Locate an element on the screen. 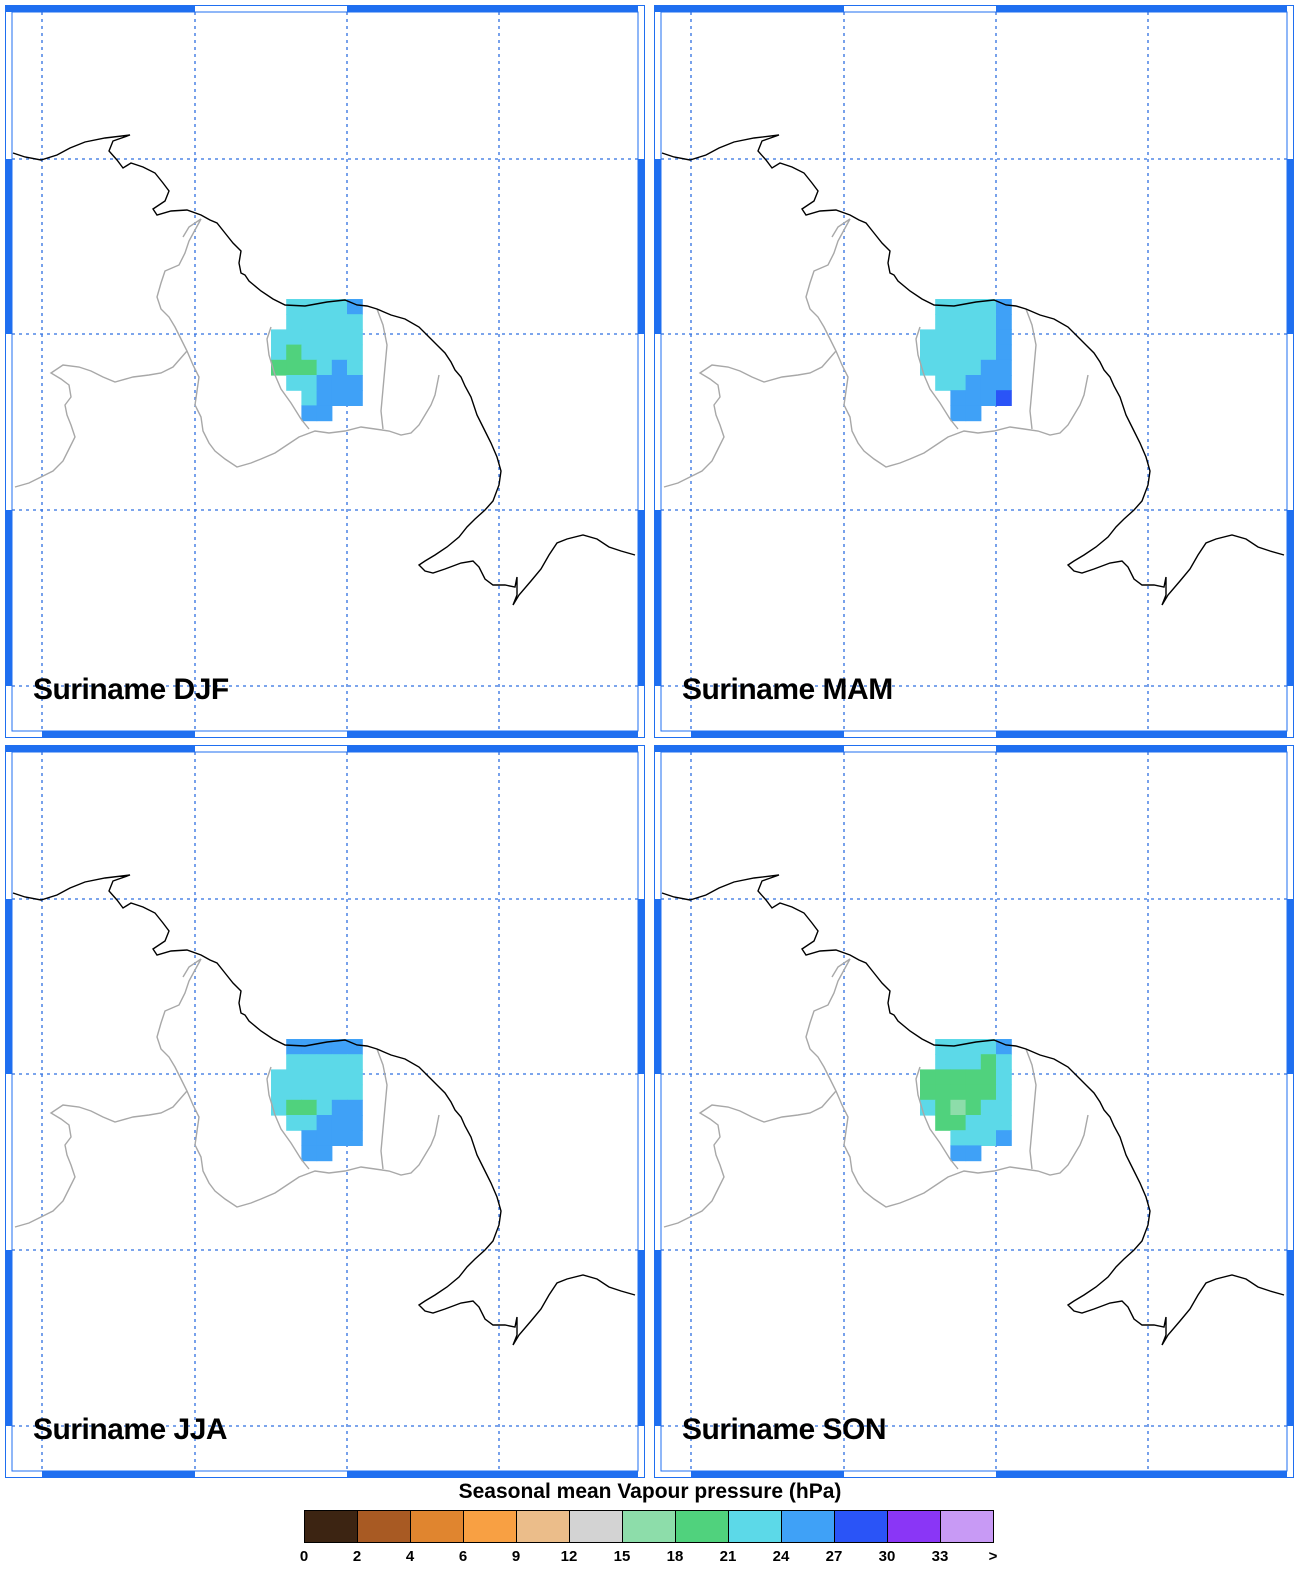 The height and width of the screenshot is (1571, 1300). country-border is located at coordinates (876, 353).